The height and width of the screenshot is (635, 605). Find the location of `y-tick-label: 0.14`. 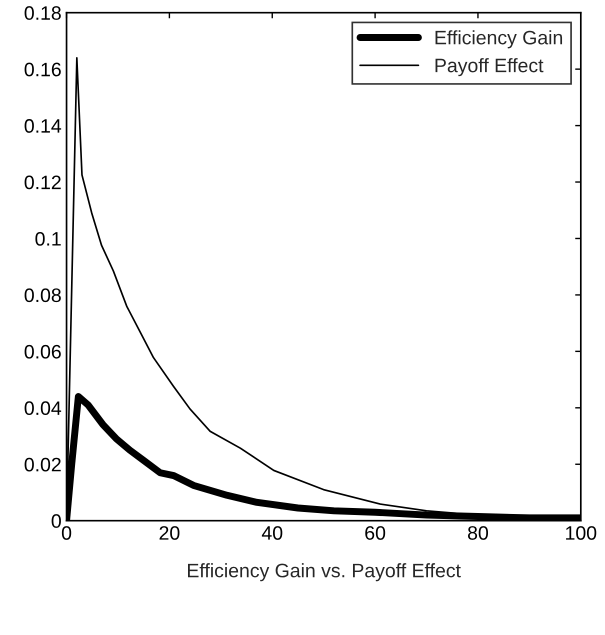

y-tick-label: 0.14 is located at coordinates (43, 126).